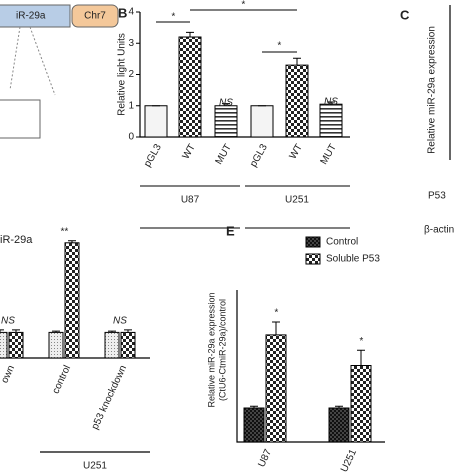  What do you see at coordinates (64, 231) in the screenshot?
I see `annotation: **` at bounding box center [64, 231].